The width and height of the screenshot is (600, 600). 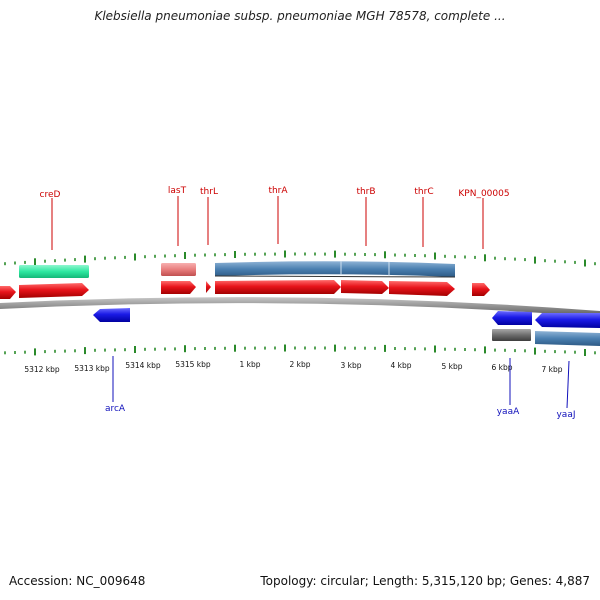 What do you see at coordinates (508, 412) in the screenshot?
I see `gene-label-yaaa: yaaA` at bounding box center [508, 412].